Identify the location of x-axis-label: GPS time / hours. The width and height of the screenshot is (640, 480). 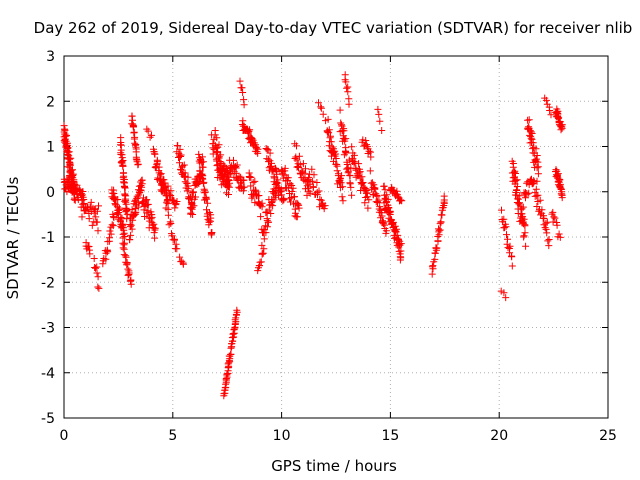
(334, 466).